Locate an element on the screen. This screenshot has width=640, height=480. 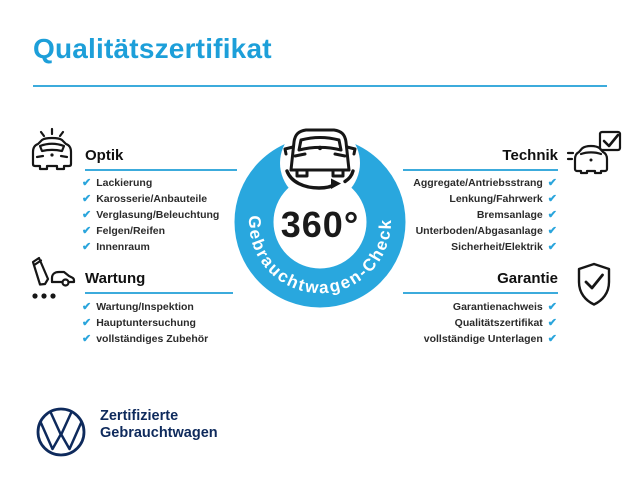
list-item: Bremsanlage ✔ is located at coordinates (517, 215).